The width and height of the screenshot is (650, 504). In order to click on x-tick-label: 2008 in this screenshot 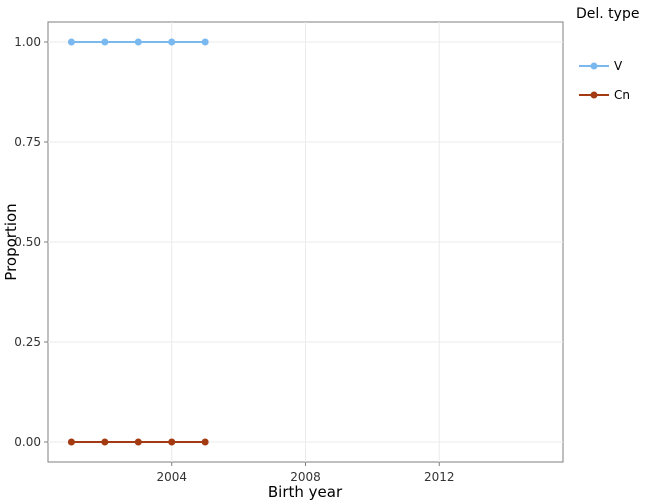, I will do `click(305, 477)`.